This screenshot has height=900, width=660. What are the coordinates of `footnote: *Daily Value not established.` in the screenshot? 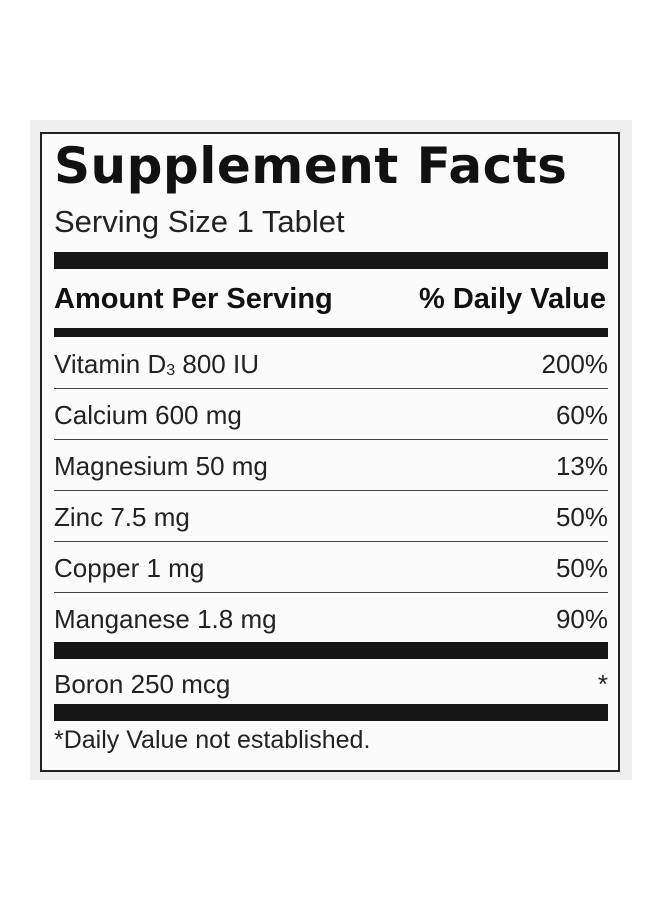 It's located at (212, 740).